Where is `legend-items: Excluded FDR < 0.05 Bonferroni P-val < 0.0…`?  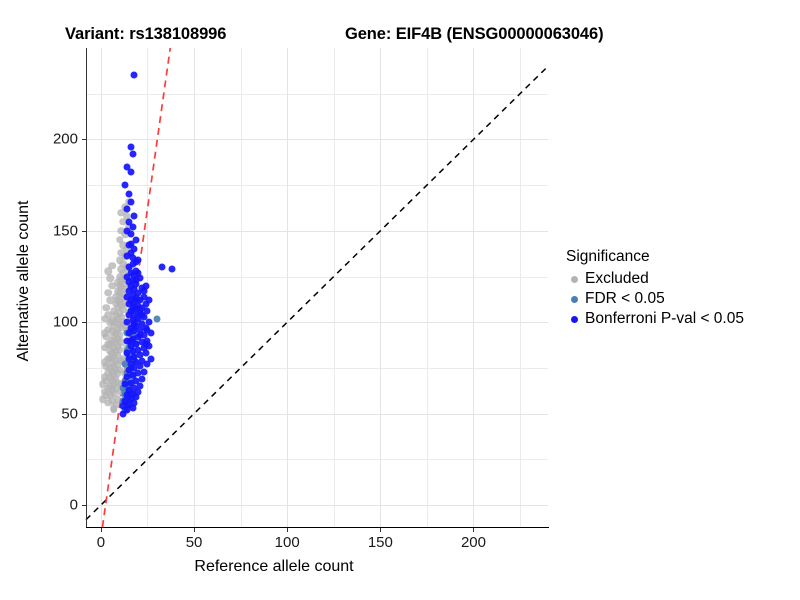
legend-items: Excluded FDR < 0.05 Bonferroni P-val < 0.0… is located at coordinates (655, 299).